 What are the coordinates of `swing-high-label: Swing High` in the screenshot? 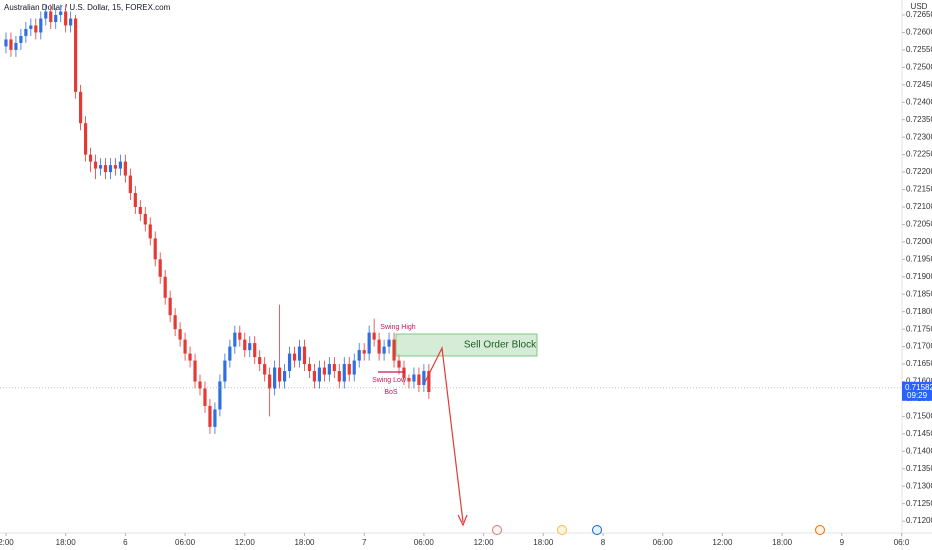 It's located at (398, 327).